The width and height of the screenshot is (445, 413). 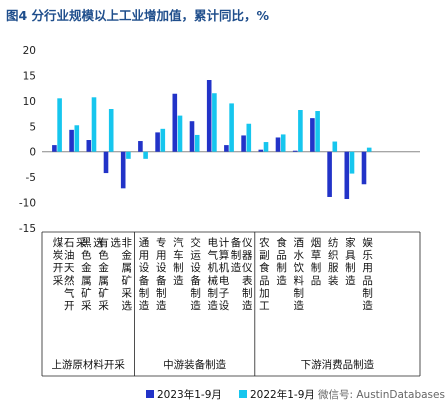 I want to click on svg-text: 石油天然气开, so click(x=69, y=274).